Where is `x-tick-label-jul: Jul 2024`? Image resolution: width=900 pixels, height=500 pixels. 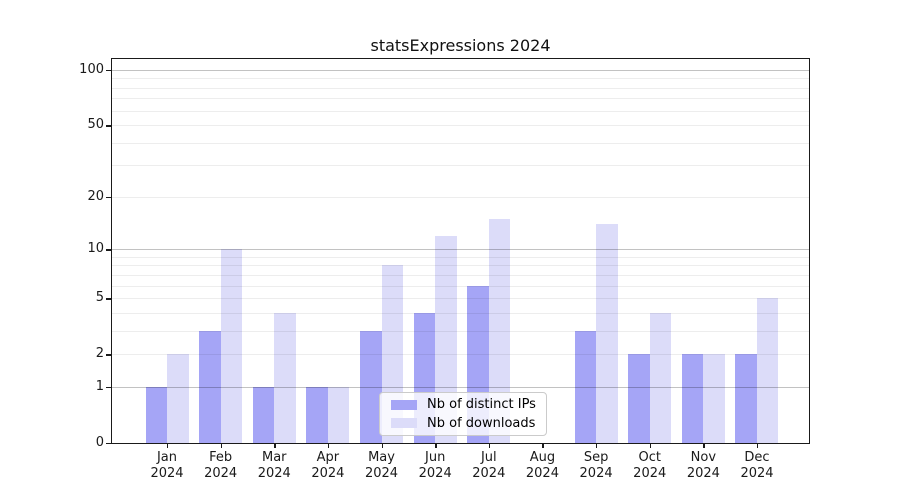 x-tick-label-jul: Jul 2024 is located at coordinates (489, 466).